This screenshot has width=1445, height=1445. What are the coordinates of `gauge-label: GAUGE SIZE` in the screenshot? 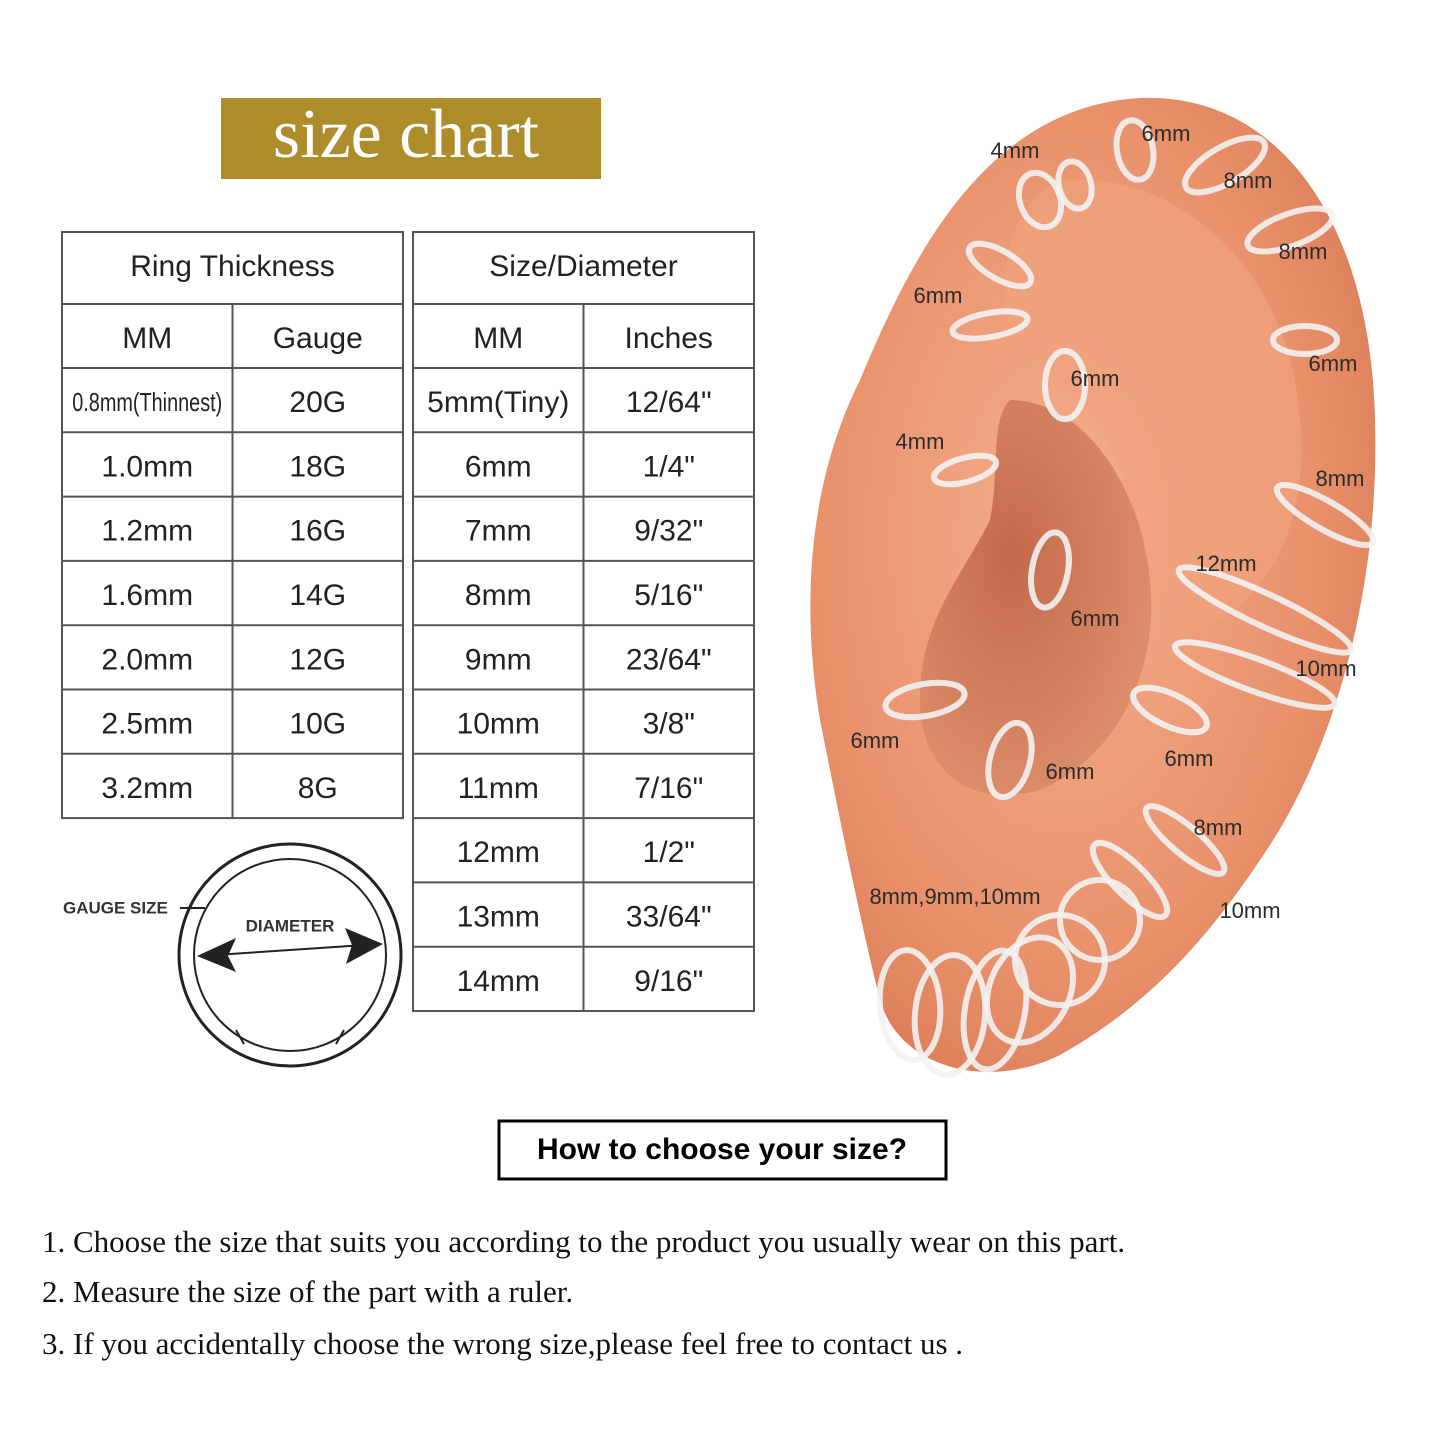 It's located at (115, 907).